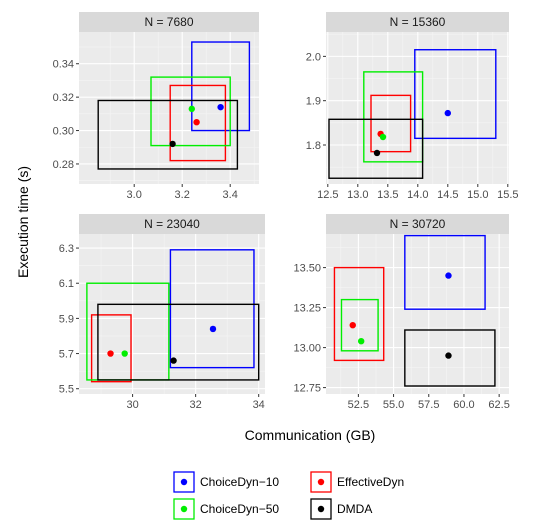  Describe the element at coordinates (507, 195) in the screenshot. I see `x-tick-label: 15.5` at that location.